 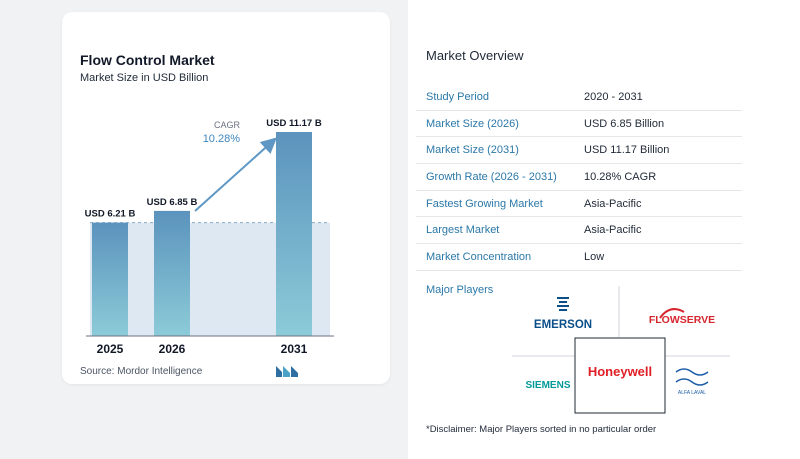 What do you see at coordinates (579, 97) in the screenshot?
I see `overview-row-study-period: Study Period 2020 - 2031` at bounding box center [579, 97].